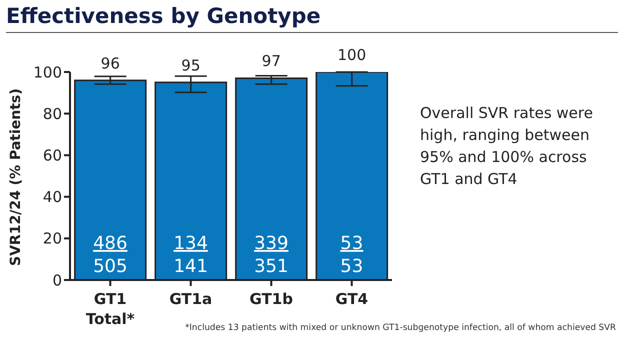 The height and width of the screenshot is (339, 620). Describe the element at coordinates (110, 309) in the screenshot. I see `x-tick-label: GT1 Total*` at that location.